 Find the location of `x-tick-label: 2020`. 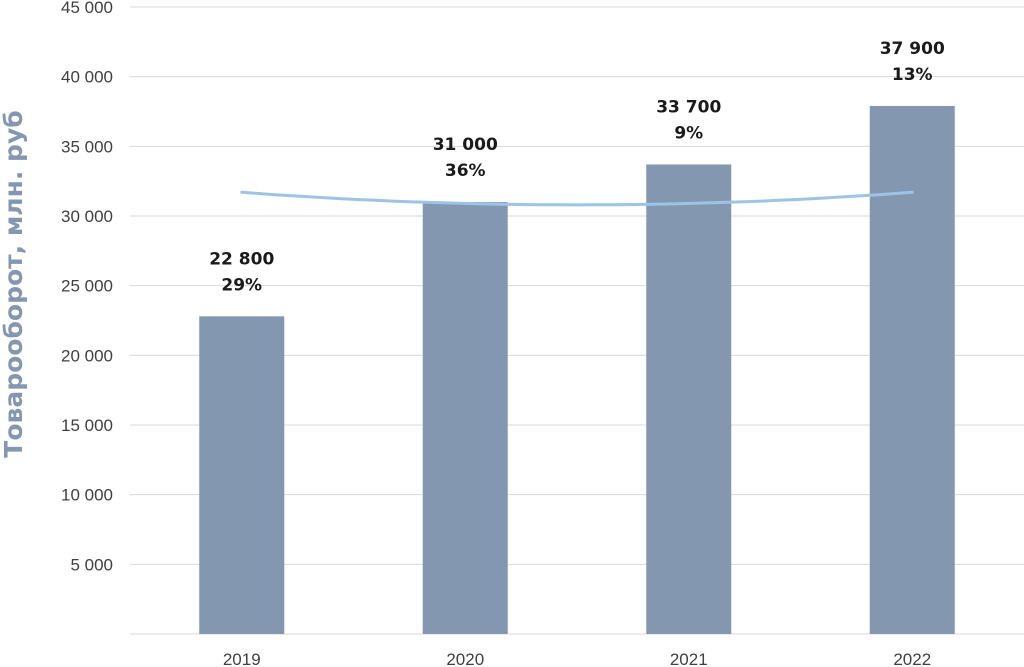

x-tick-label: 2020 is located at coordinates (465, 658).